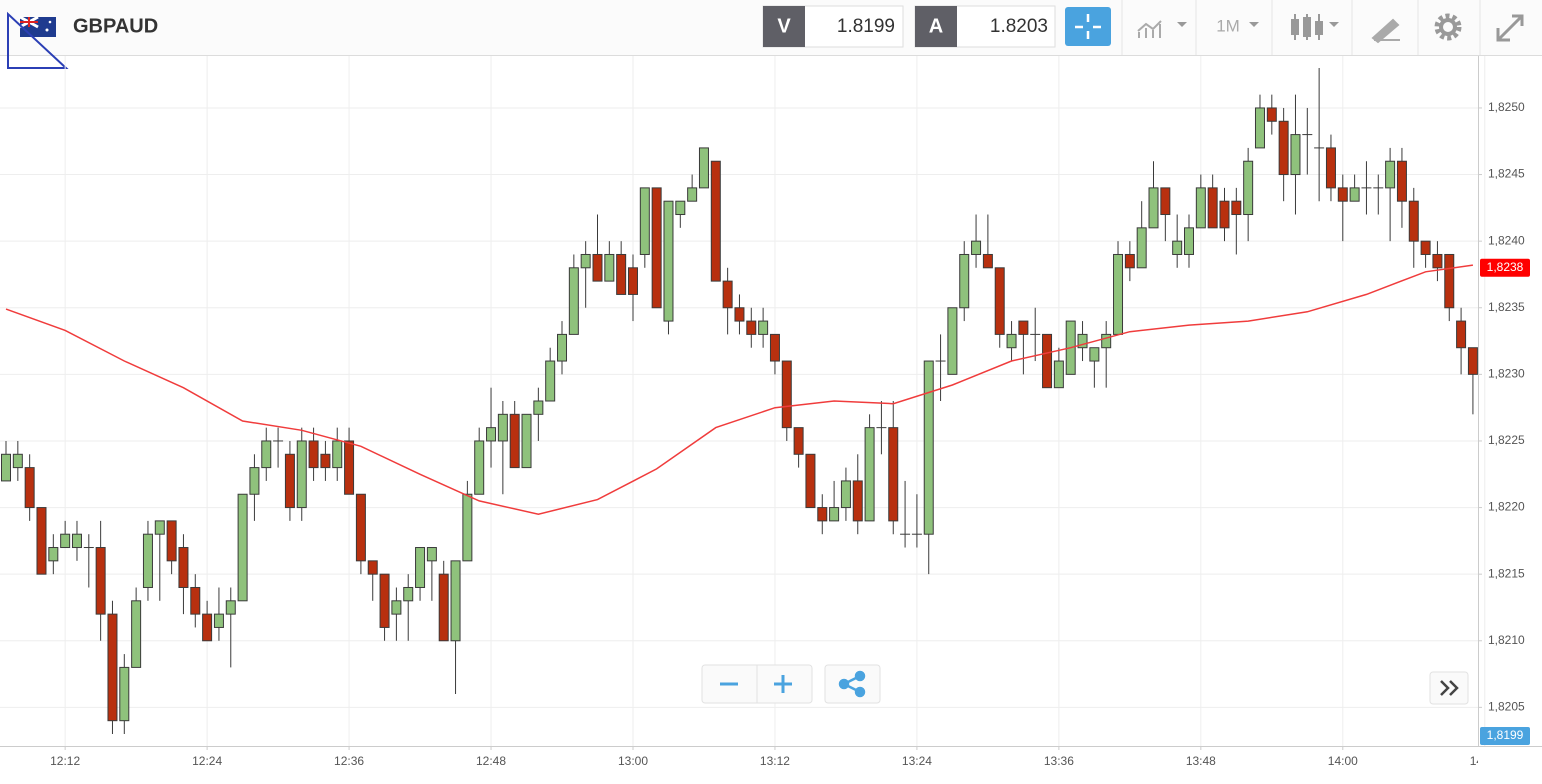 This screenshot has height=784, width=1542. Describe the element at coordinates (1506, 573) in the screenshot. I see `y-tick-label: 1,8215` at that location.